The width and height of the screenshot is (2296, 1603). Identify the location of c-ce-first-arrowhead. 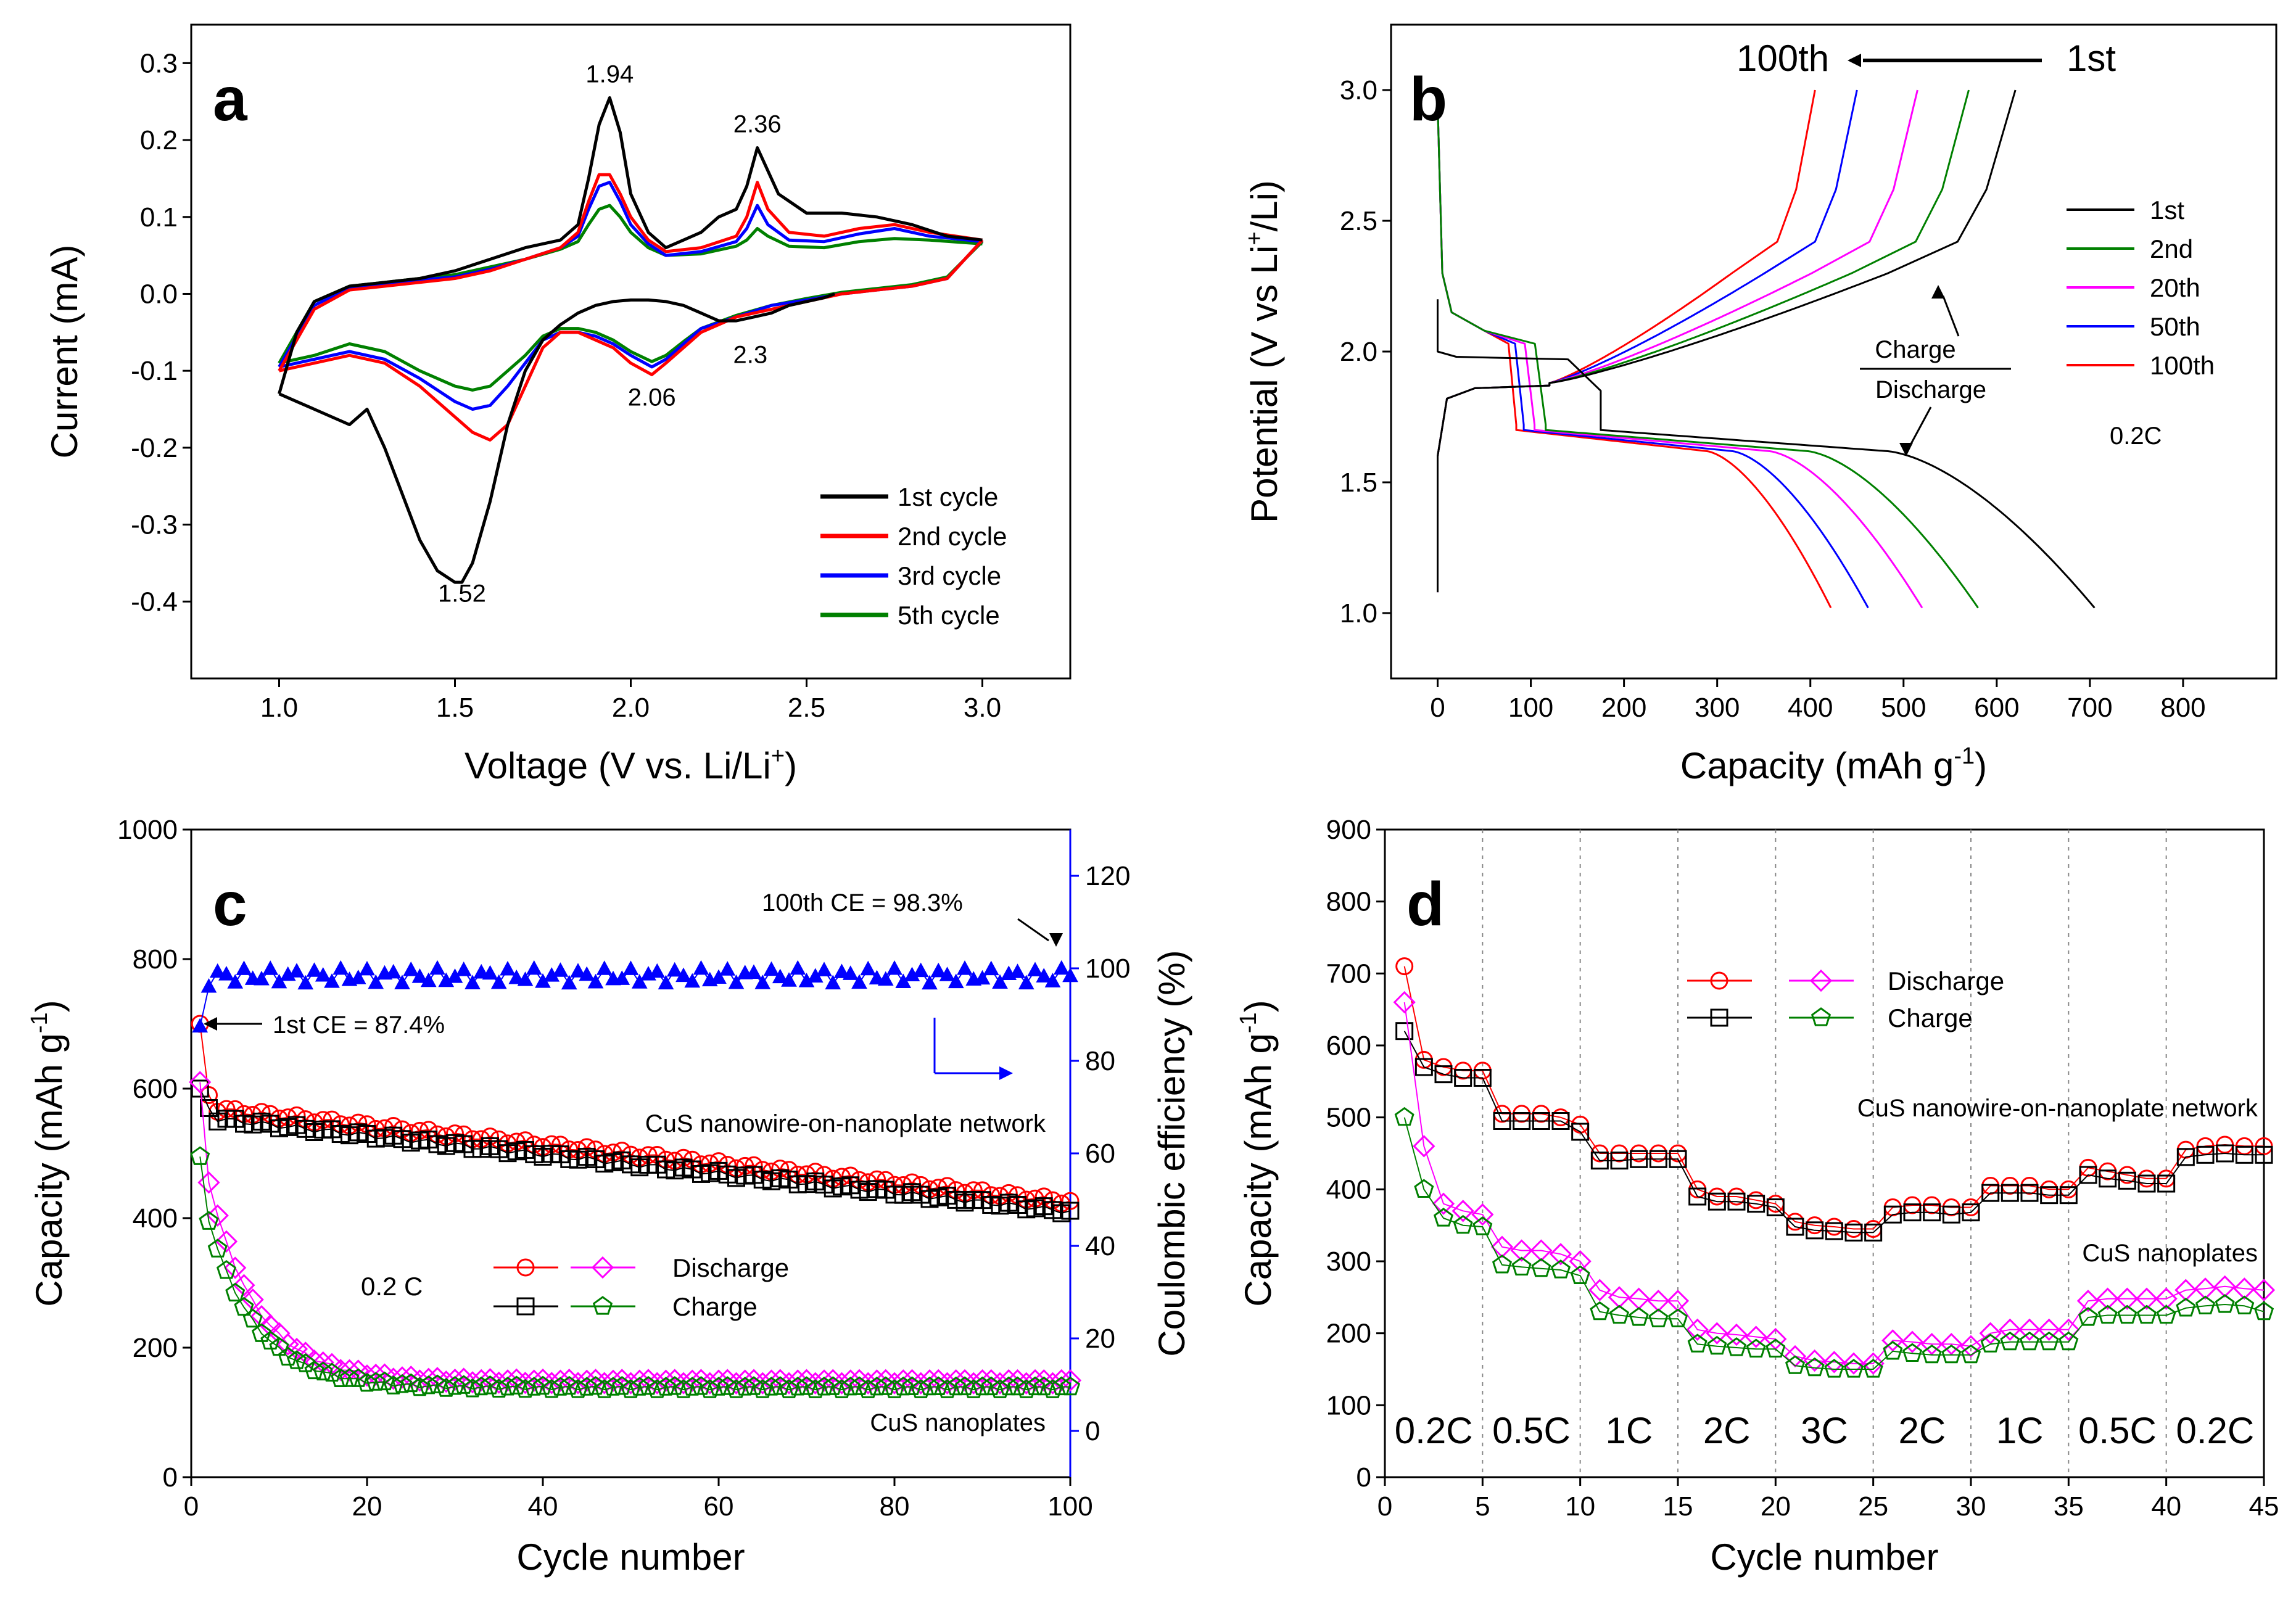
(210, 1024).